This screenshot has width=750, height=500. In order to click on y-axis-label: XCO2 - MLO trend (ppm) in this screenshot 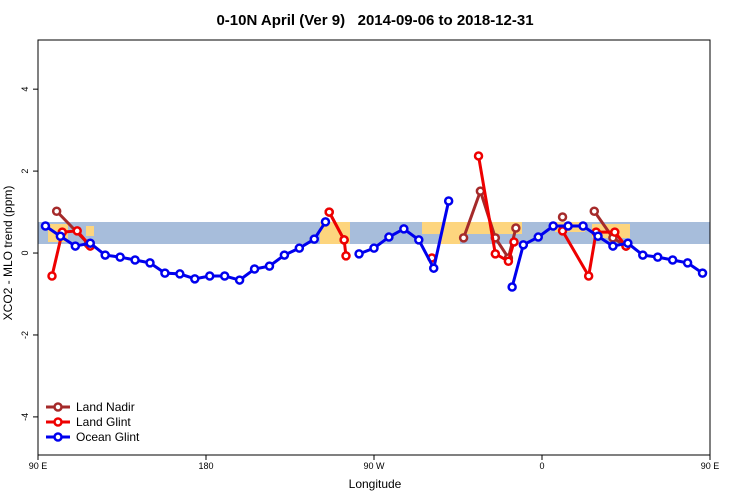, I will do `click(8, 253)`.